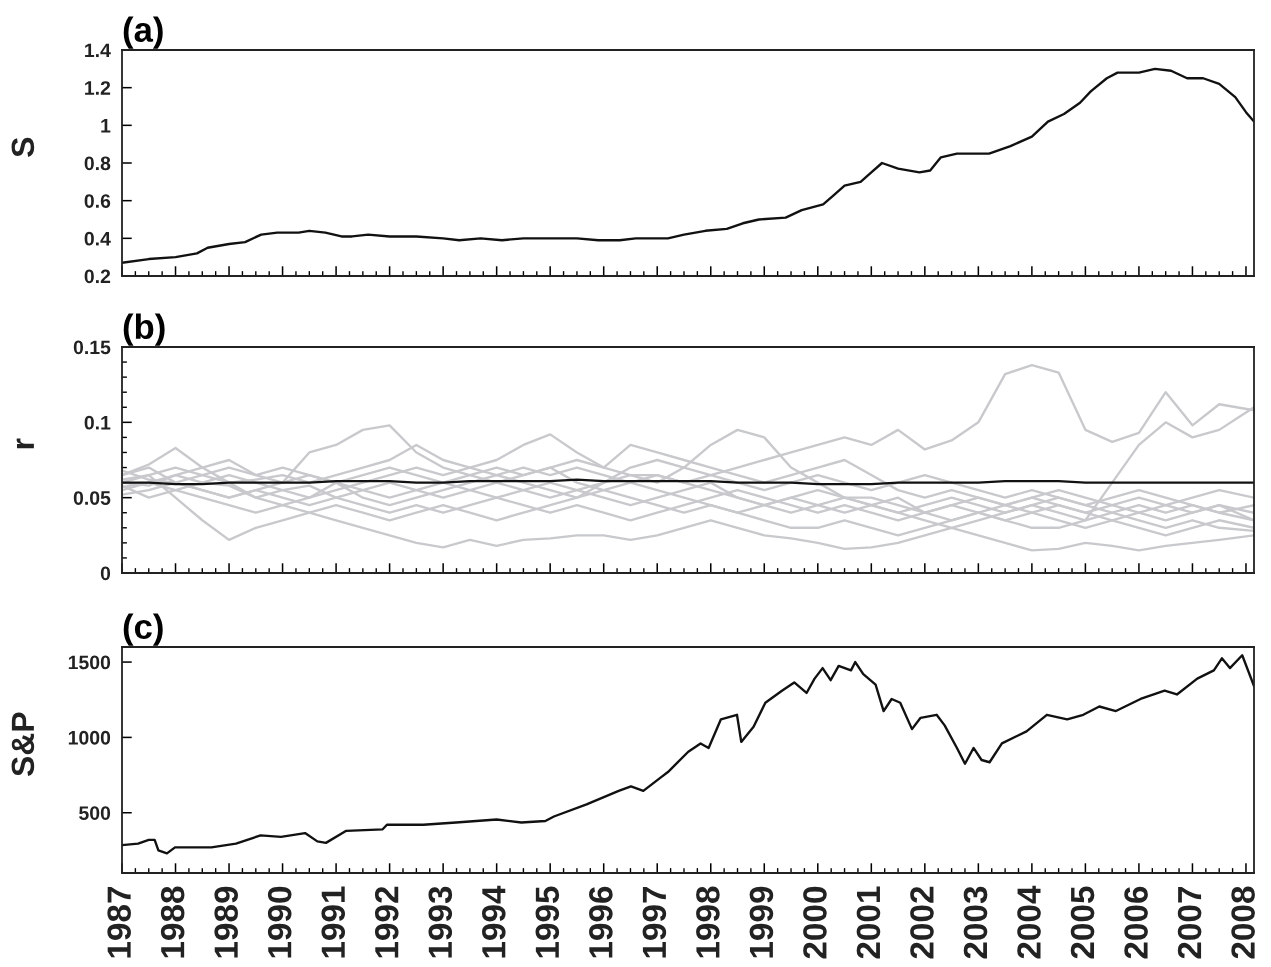 The height and width of the screenshot is (967, 1271). What do you see at coordinates (654, 922) in the screenshot?
I see `x-tick-label: 1997` at bounding box center [654, 922].